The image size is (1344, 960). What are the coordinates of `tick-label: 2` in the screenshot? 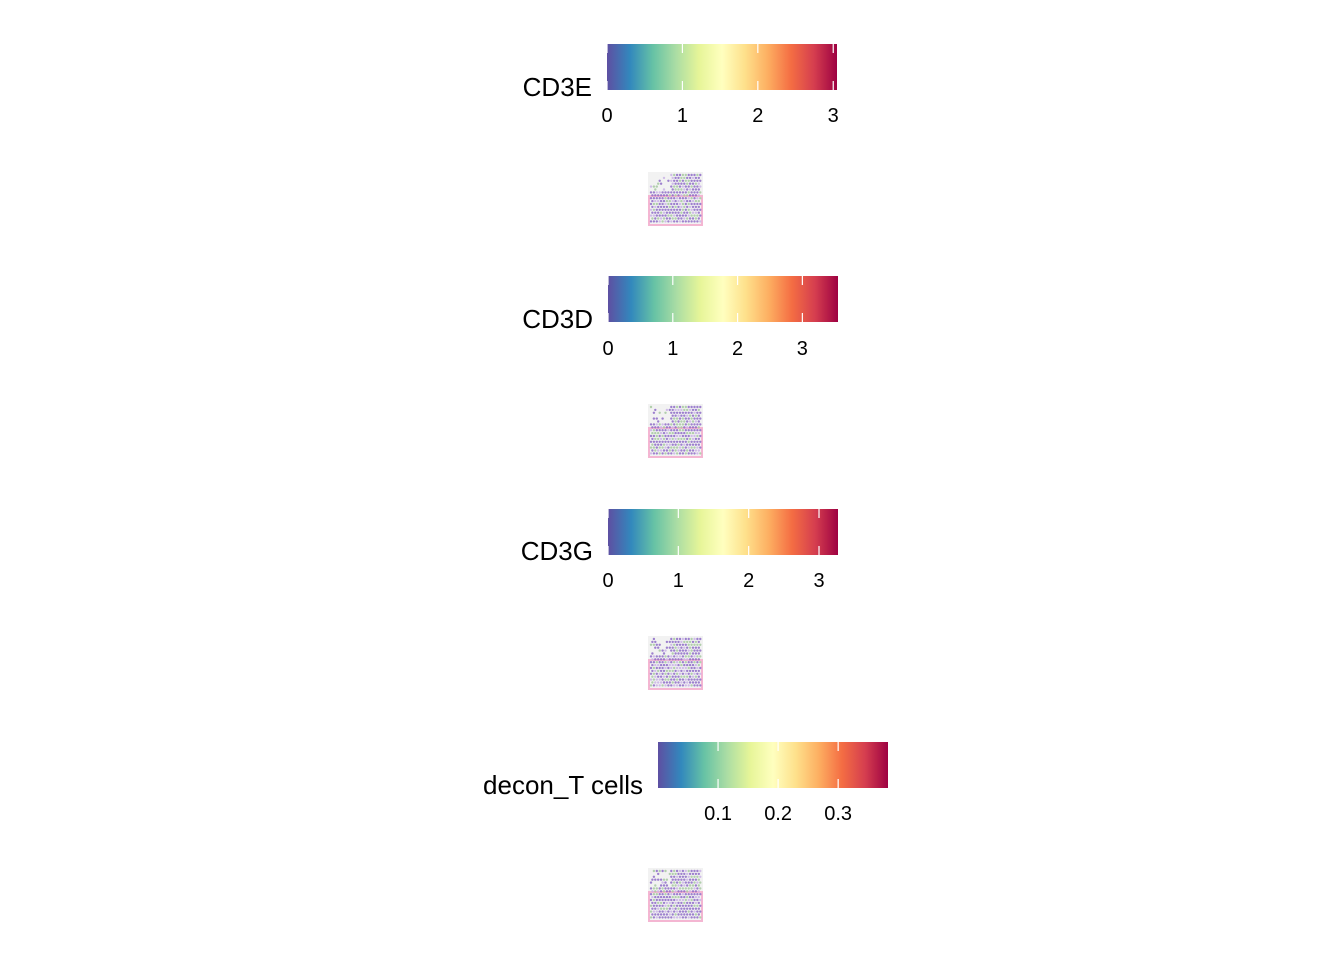 It's located at (757, 116).